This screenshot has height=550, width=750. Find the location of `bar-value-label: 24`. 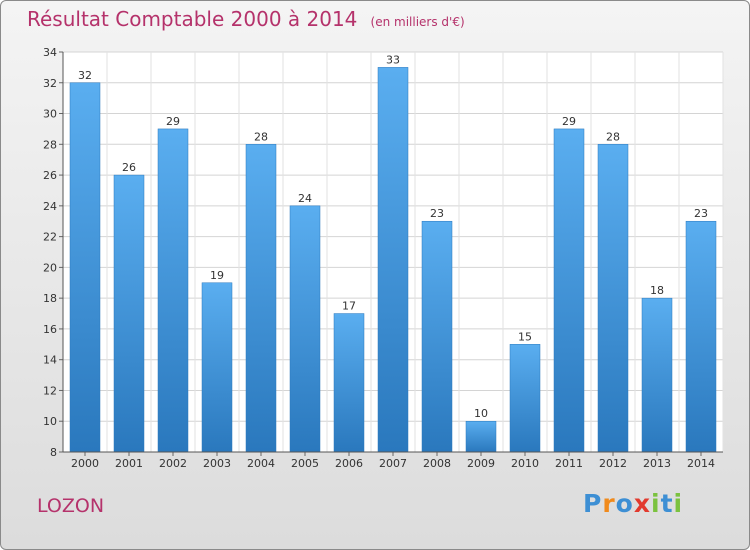

bar-value-label: 24 is located at coordinates (305, 198).